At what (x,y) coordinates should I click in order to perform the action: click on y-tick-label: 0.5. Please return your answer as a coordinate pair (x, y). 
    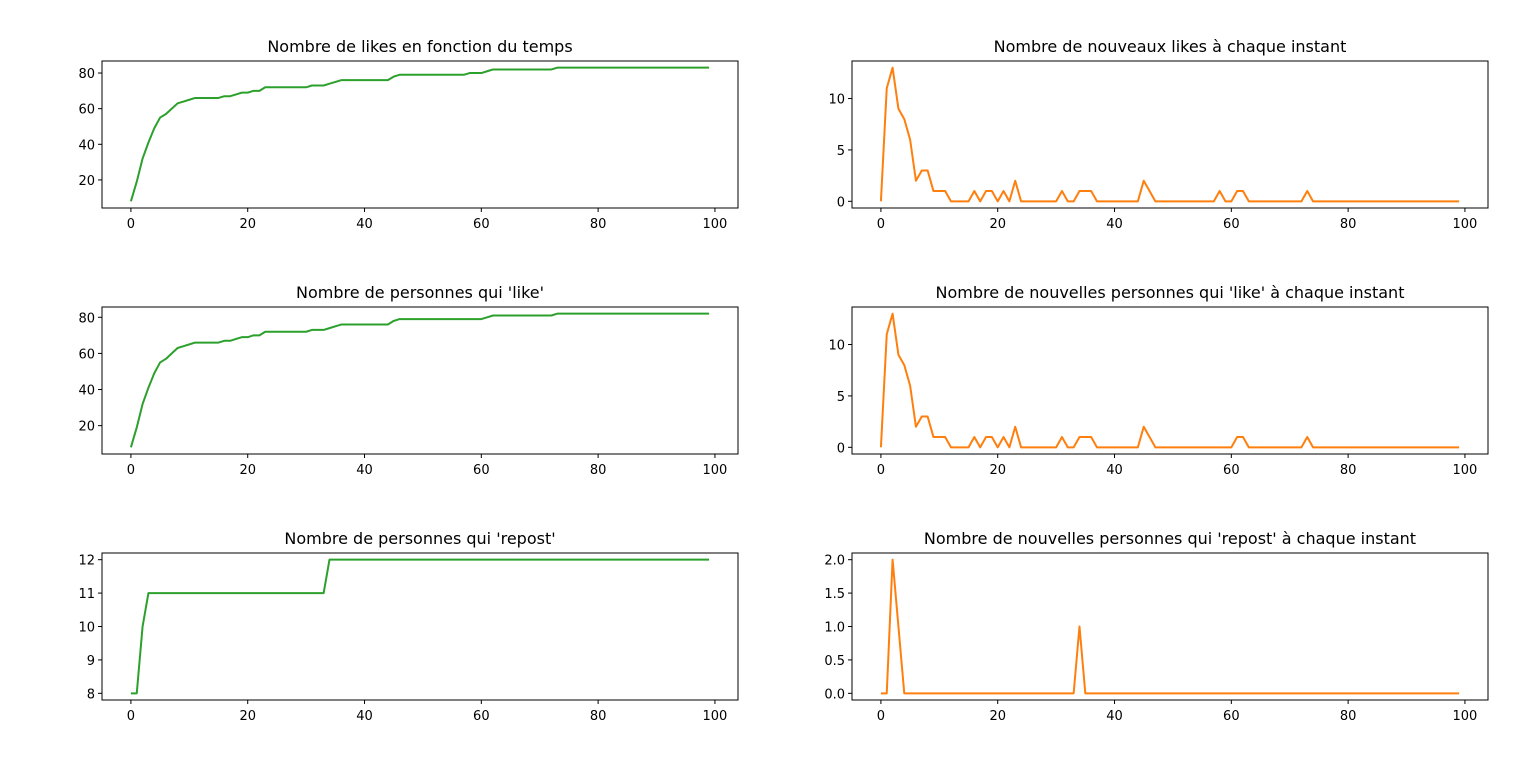
    Looking at the image, I should click on (834, 661).